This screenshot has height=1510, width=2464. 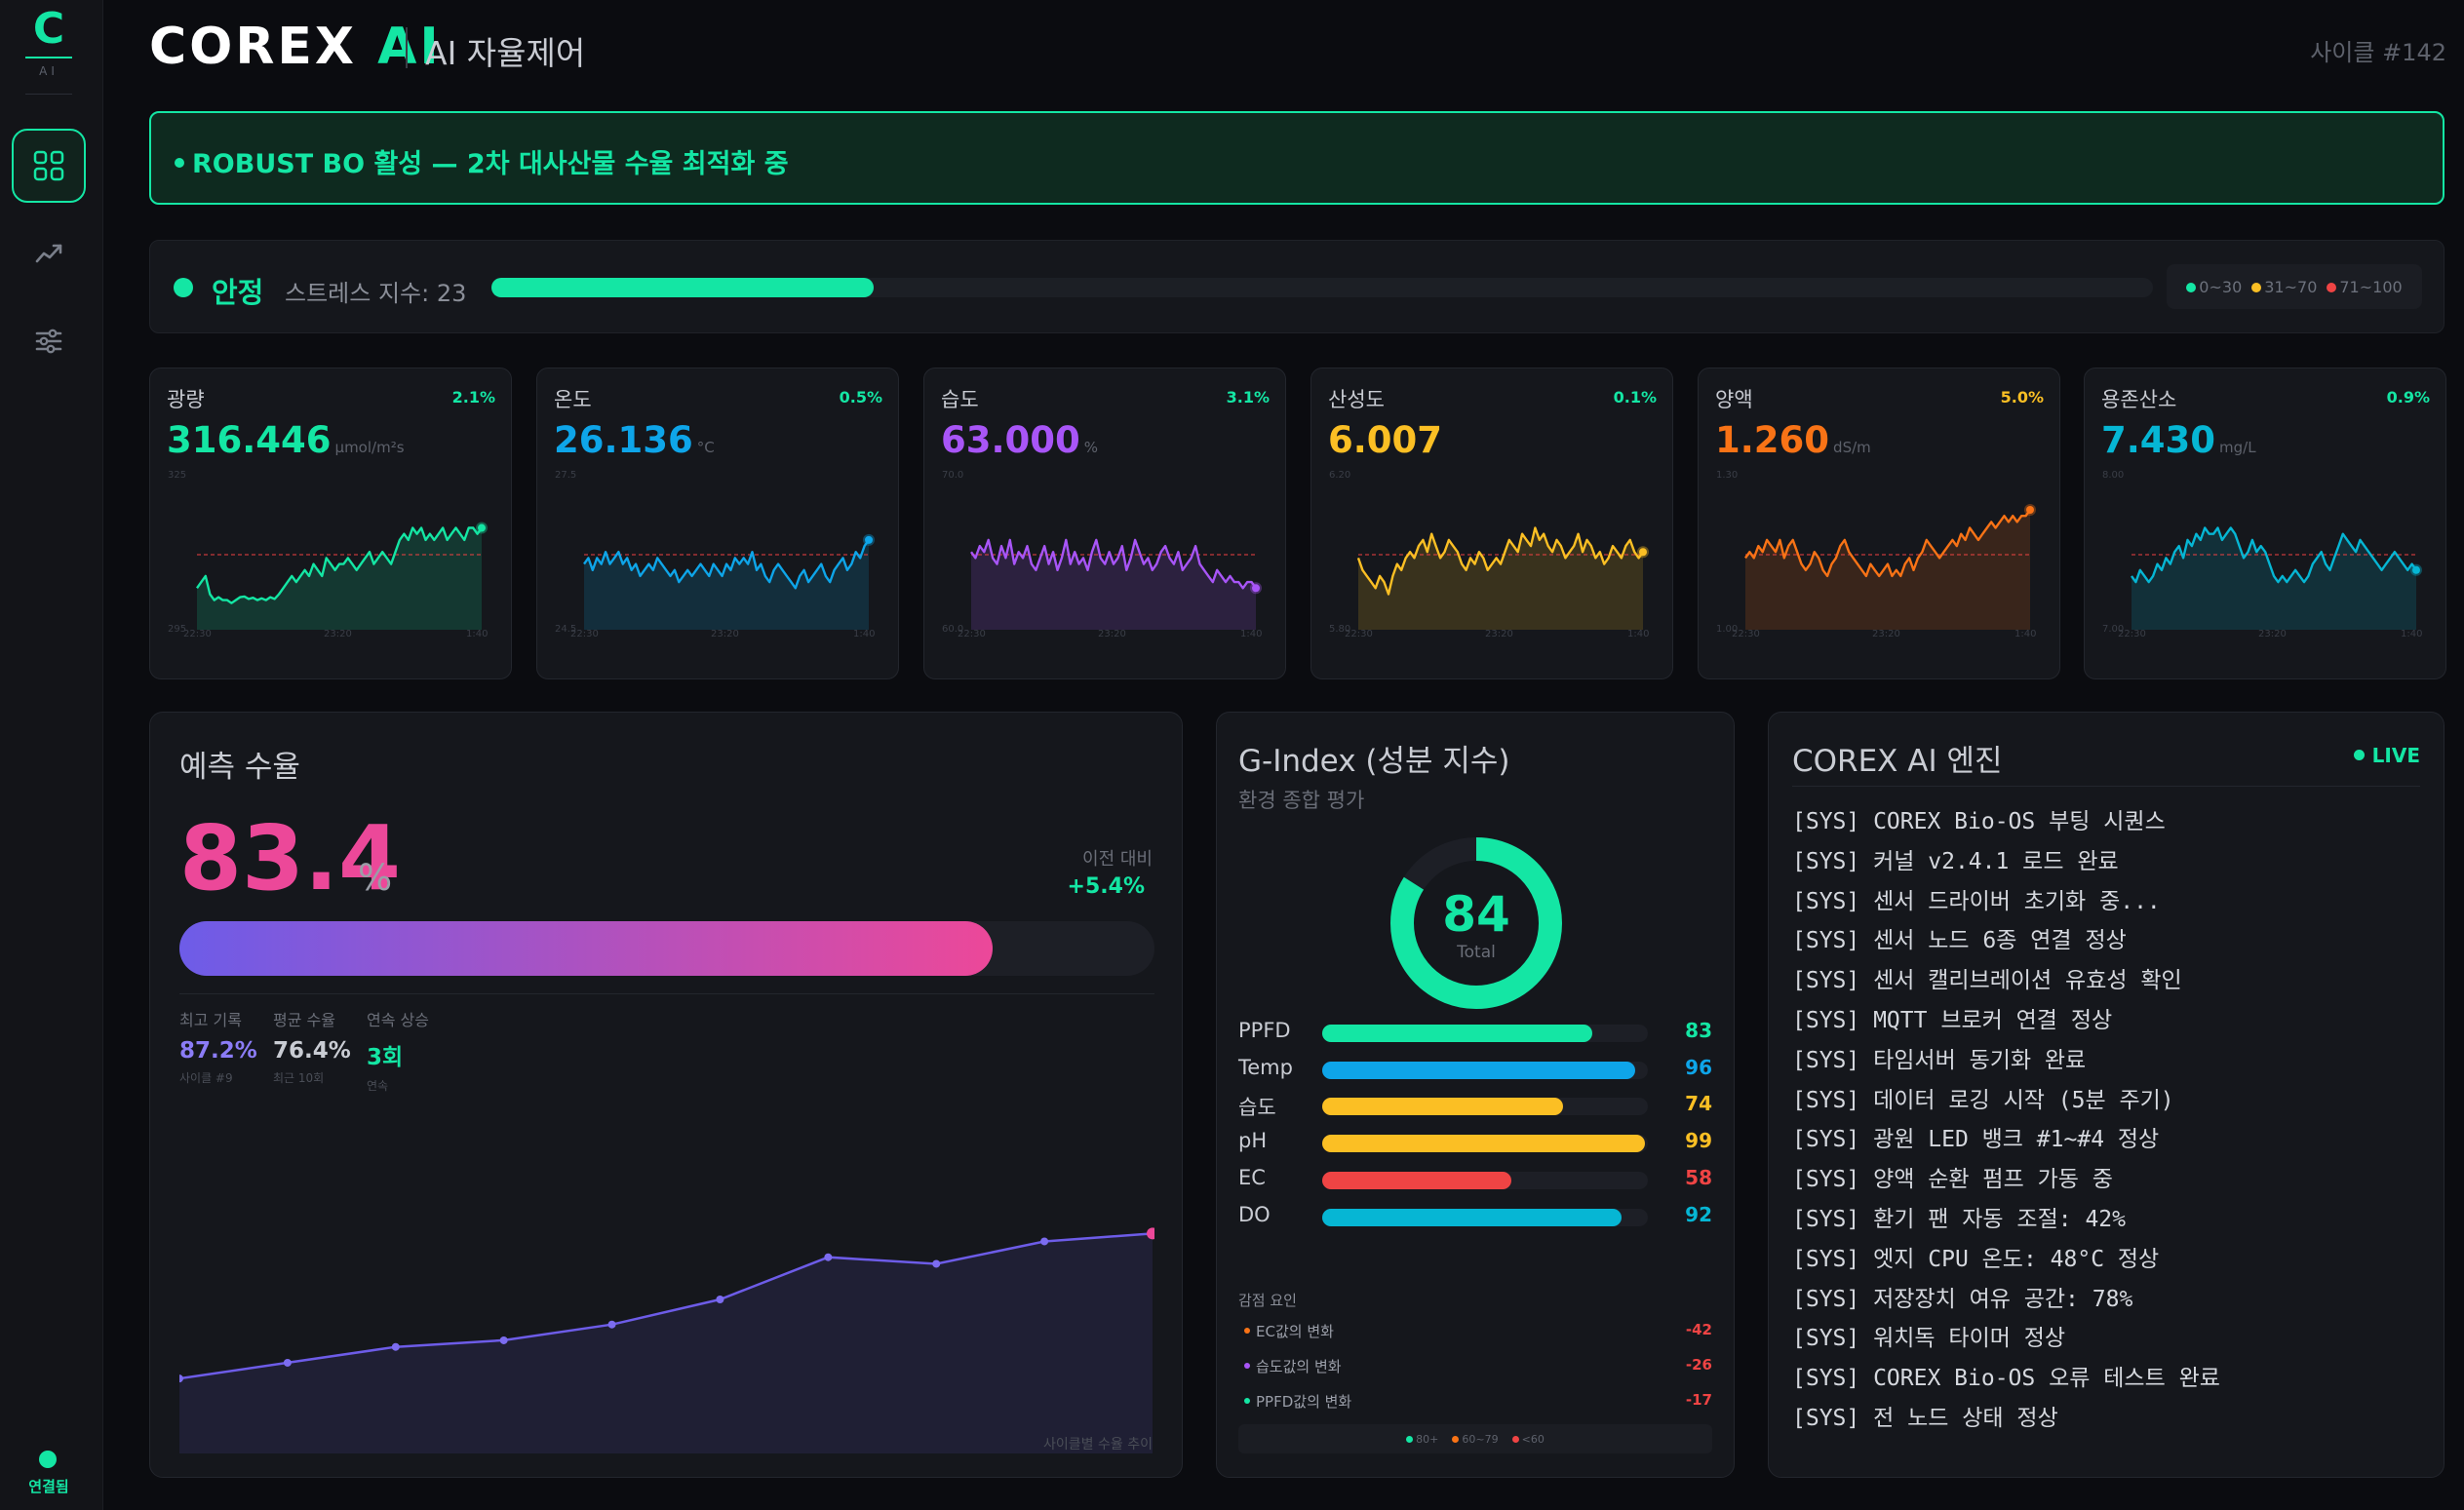 I want to click on sensor-delta: 0.5%, so click(x=860, y=398).